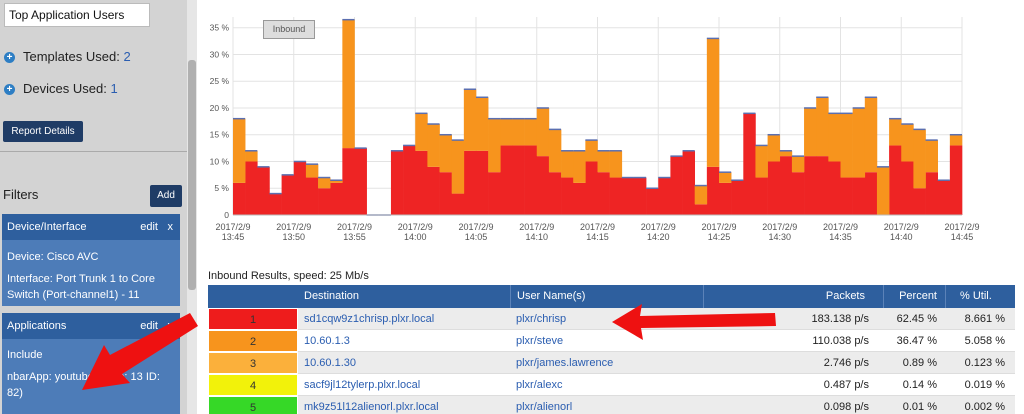 The width and height of the screenshot is (1024, 414). Describe the element at coordinates (61, 88) in the screenshot. I see `devices-used: + Devices Used: 1` at that location.